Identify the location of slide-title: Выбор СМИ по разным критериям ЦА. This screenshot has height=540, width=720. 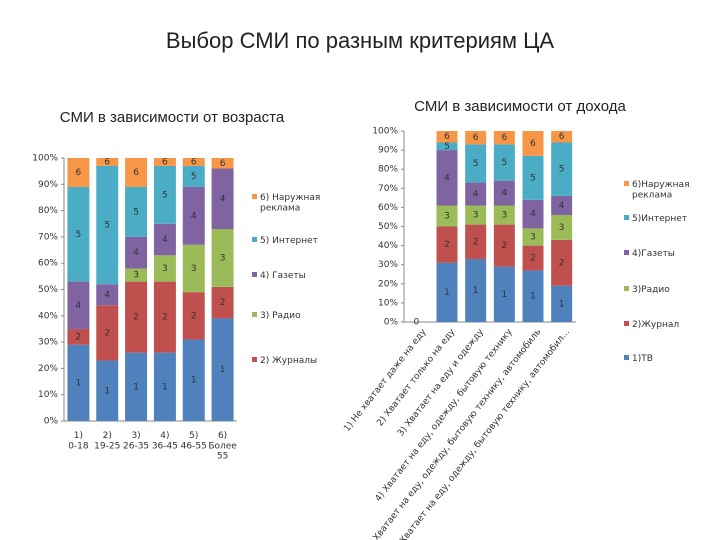
(360, 40).